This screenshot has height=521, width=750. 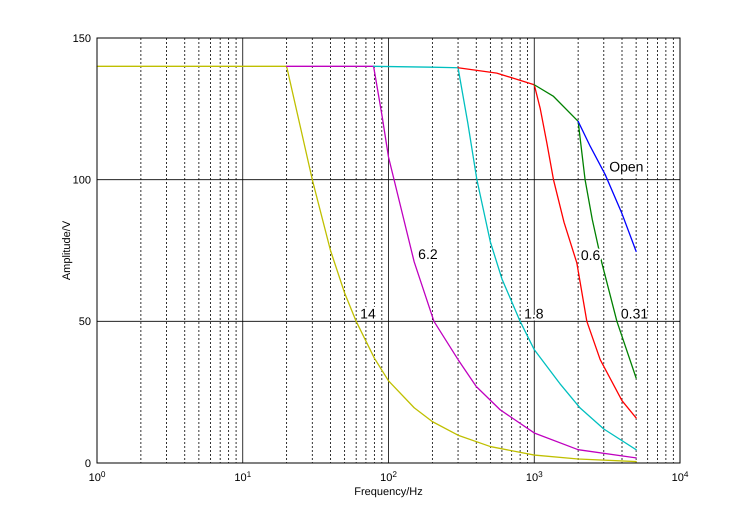 What do you see at coordinates (626, 166) in the screenshot?
I see `annotation: Open` at bounding box center [626, 166].